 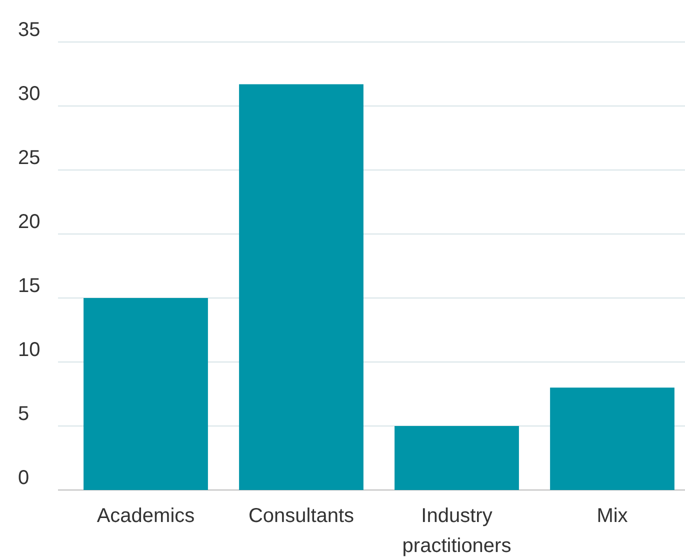 What do you see at coordinates (29, 158) in the screenshot?
I see `y-tick-label: 25` at bounding box center [29, 158].